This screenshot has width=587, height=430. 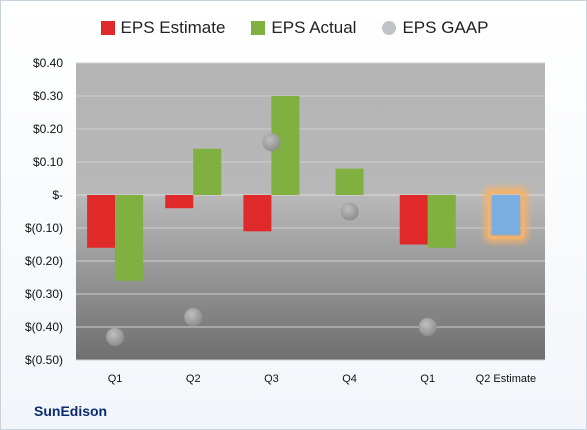 I want to click on y-tick-label: $-, so click(x=57, y=195).